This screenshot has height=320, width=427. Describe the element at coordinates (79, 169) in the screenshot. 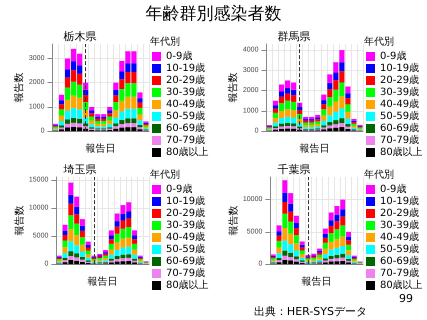

I see `chart-title: 埼玉県` at that location.